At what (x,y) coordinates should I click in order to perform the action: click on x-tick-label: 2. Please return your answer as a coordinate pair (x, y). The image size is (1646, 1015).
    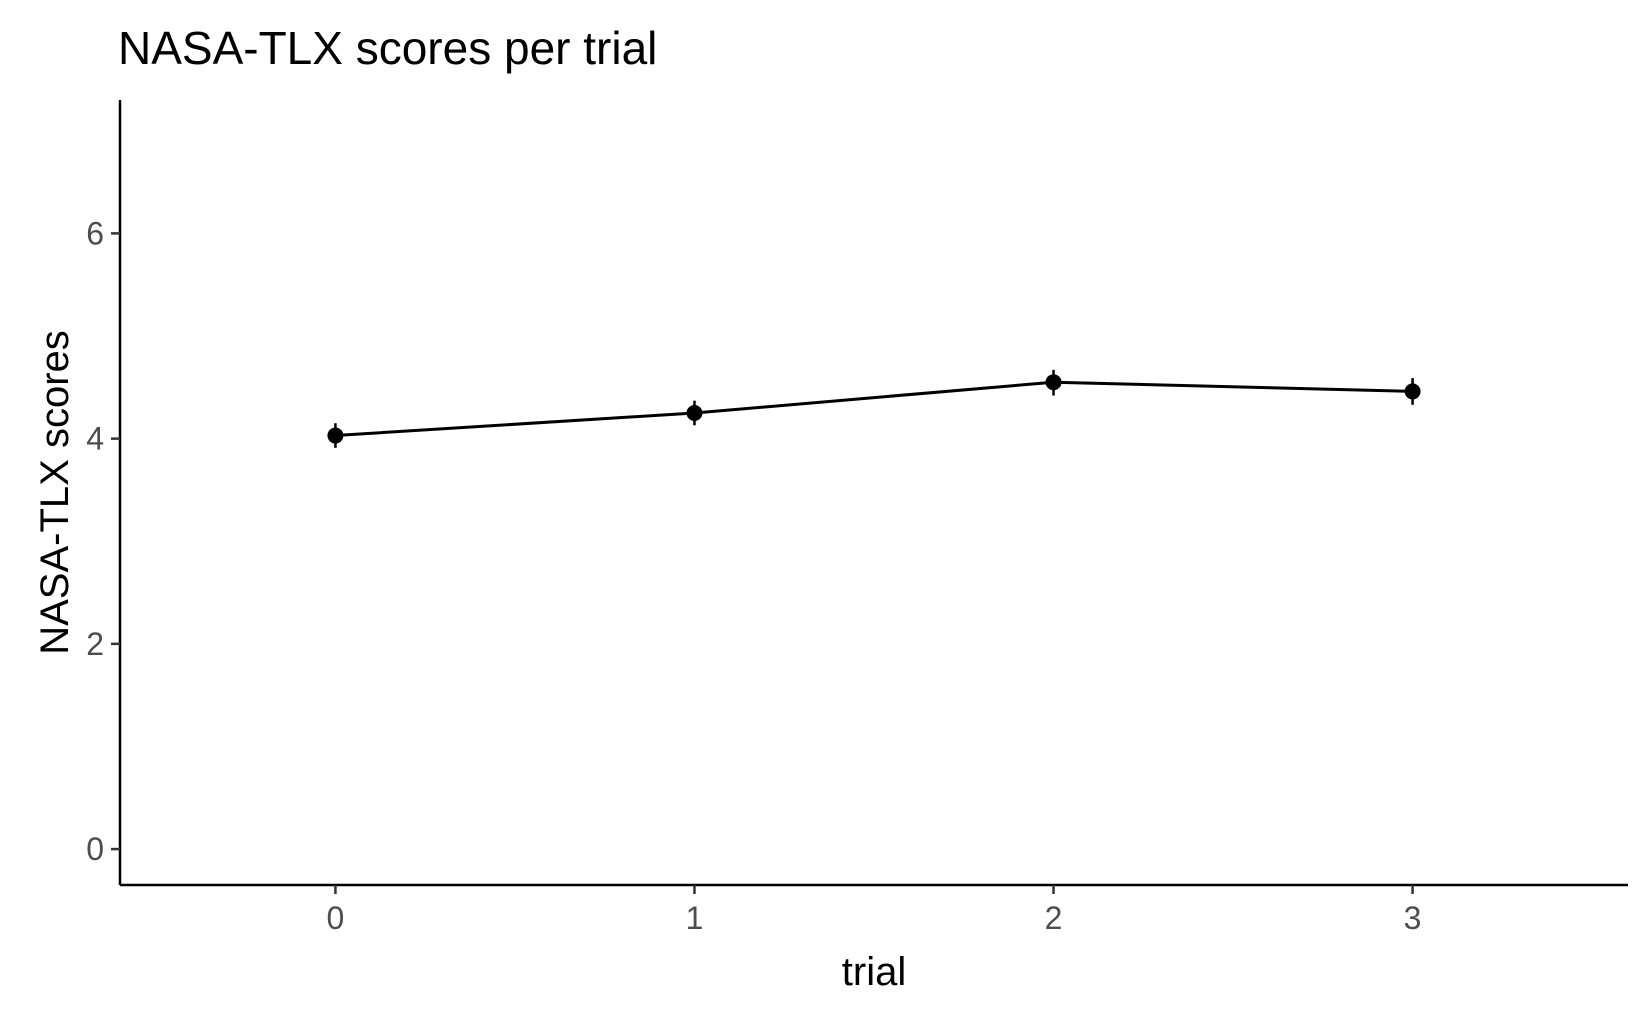
    Looking at the image, I should click on (1054, 918).